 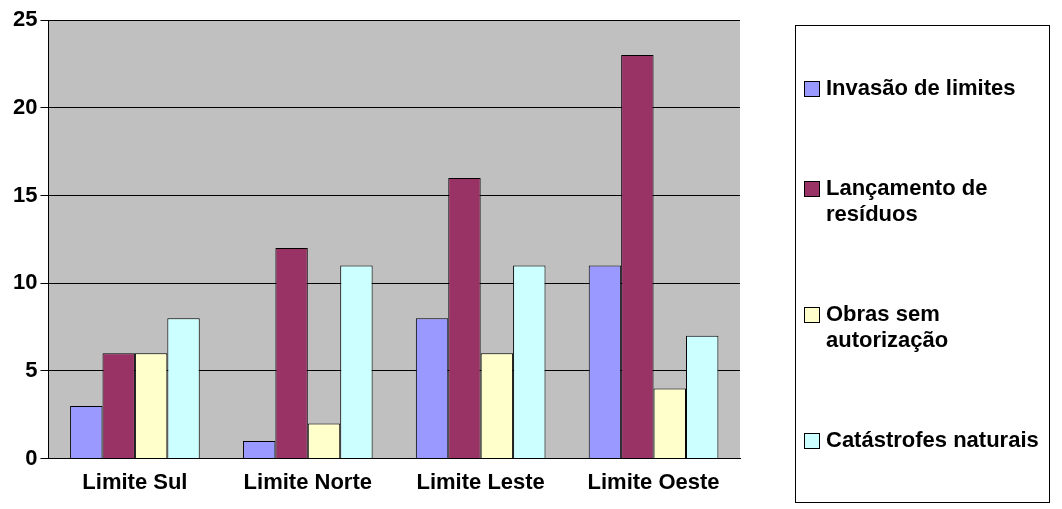 What do you see at coordinates (31, 369) in the screenshot?
I see `y-tick-label: 5` at bounding box center [31, 369].